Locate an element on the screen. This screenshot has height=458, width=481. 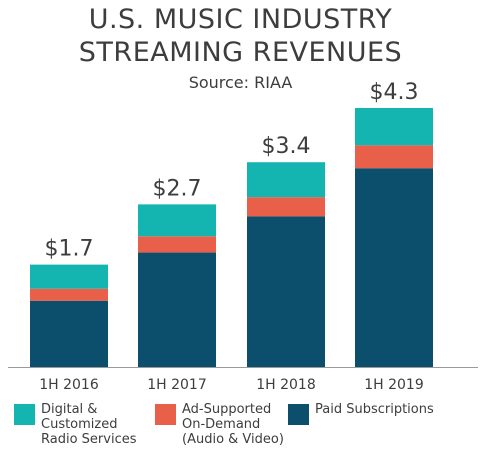
x-tick-label-1: 1H 2016 is located at coordinates (69, 385).